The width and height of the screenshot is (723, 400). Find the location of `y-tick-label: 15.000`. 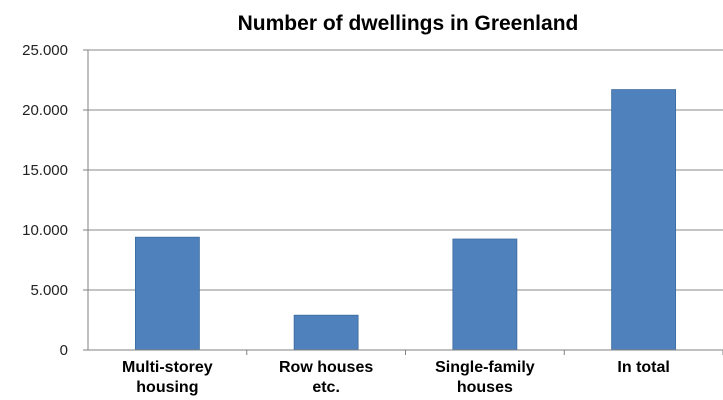

y-tick-label: 15.000 is located at coordinates (45, 170).